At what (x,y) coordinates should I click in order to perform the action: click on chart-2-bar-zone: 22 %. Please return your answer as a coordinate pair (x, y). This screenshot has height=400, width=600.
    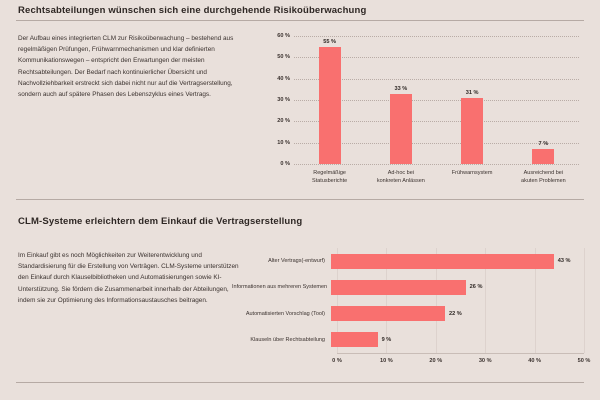
    Looking at the image, I should click on (460, 314).